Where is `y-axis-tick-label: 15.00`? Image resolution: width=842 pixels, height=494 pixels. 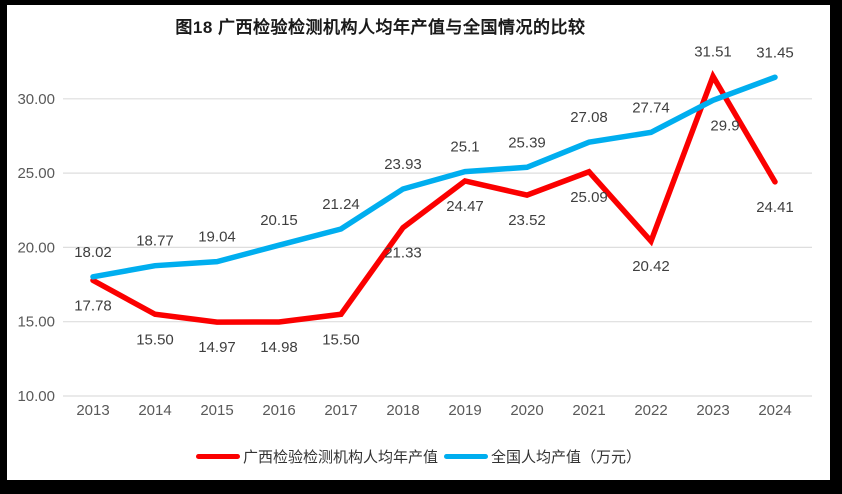
y-axis-tick-label: 15.00 is located at coordinates (36, 322).